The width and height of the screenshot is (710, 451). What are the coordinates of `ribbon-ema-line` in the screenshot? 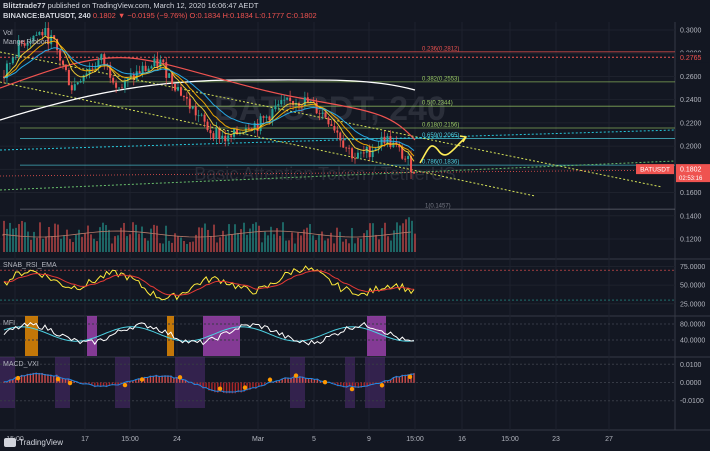 It's located at (209, 99).